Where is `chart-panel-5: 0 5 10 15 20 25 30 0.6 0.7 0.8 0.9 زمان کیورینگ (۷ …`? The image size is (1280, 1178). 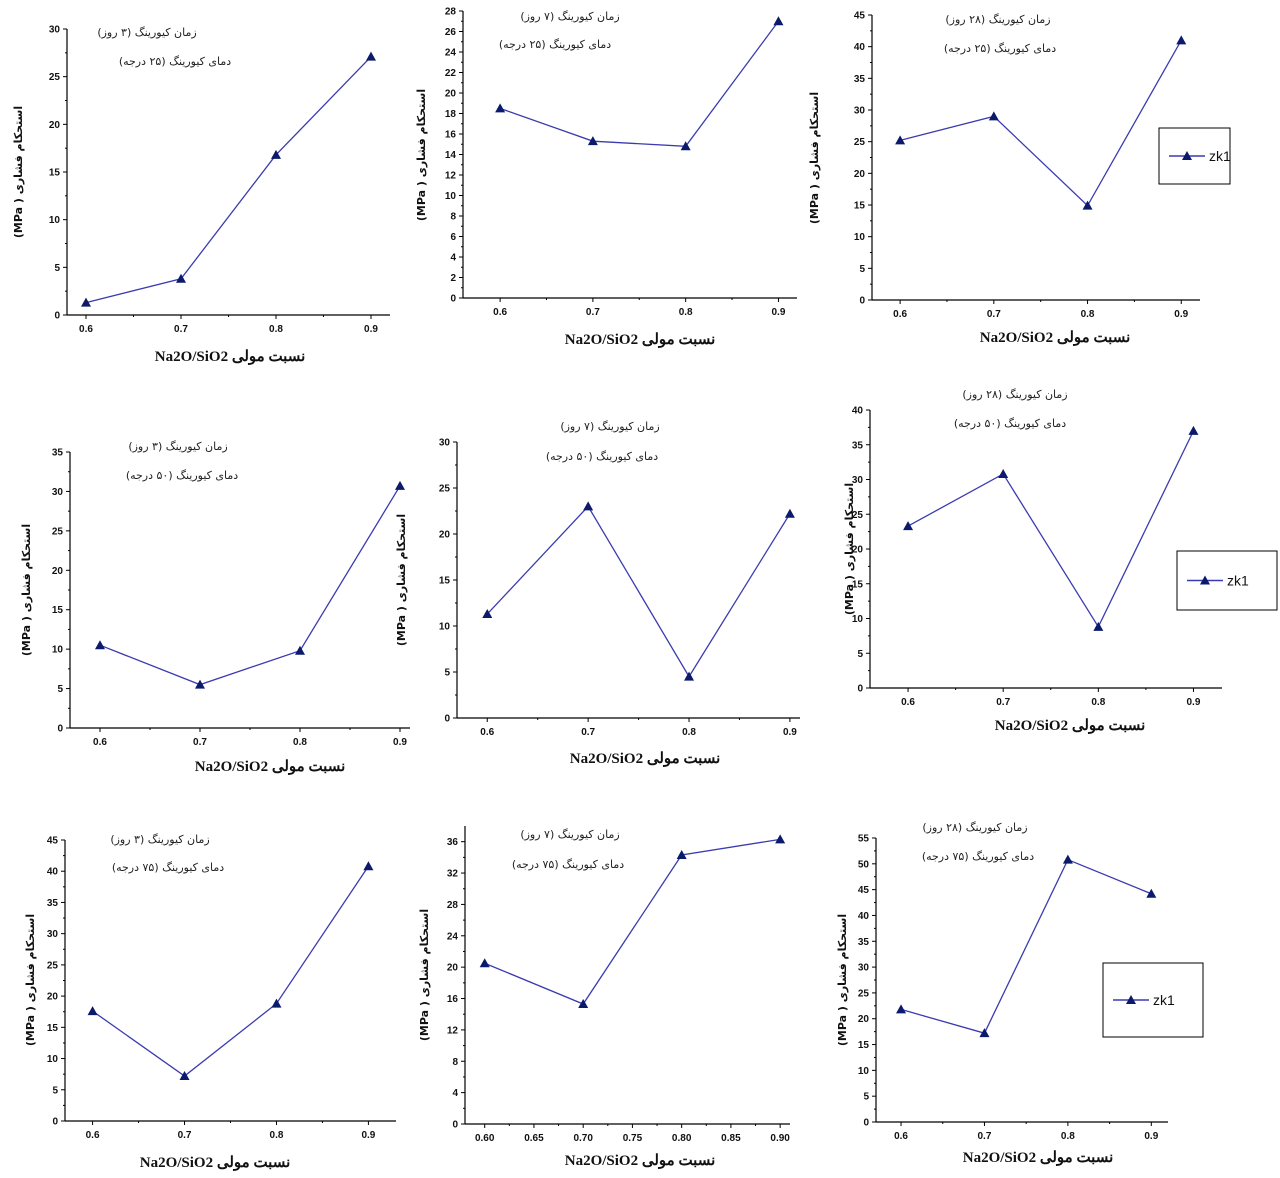
chart-panel-5: 0 5 10 15 20 25 30 0.6 0.7 0.8 0.9 زمان کیورینگ (۷ … is located at coordinates (597, 593).